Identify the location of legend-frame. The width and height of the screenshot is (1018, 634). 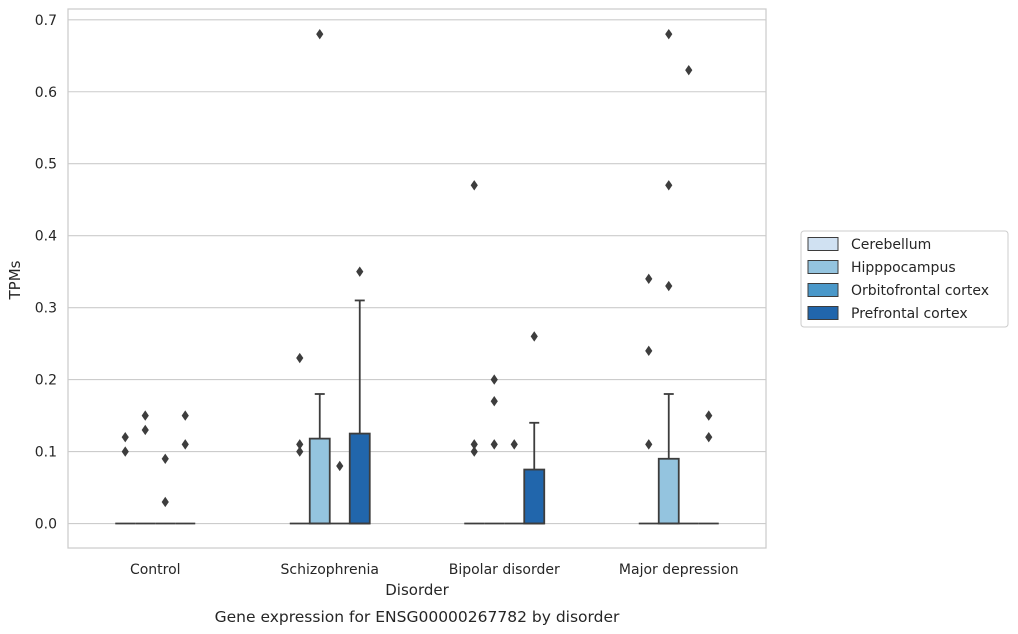
(904, 279).